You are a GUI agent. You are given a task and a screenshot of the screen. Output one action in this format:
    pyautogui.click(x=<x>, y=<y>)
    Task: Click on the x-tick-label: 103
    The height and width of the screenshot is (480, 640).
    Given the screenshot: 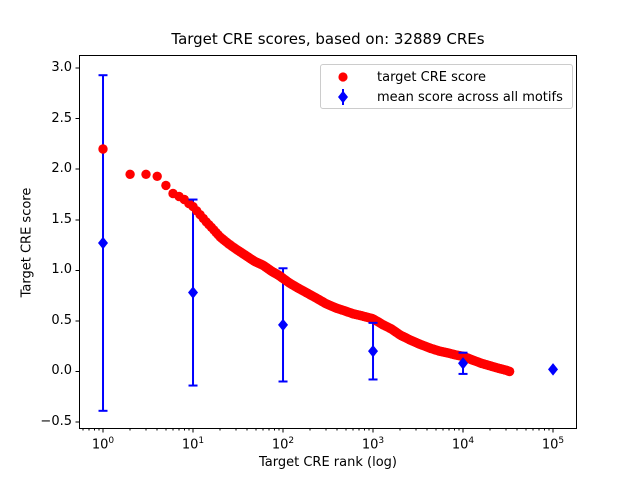 What is the action you would take?
    pyautogui.click(x=373, y=444)
    